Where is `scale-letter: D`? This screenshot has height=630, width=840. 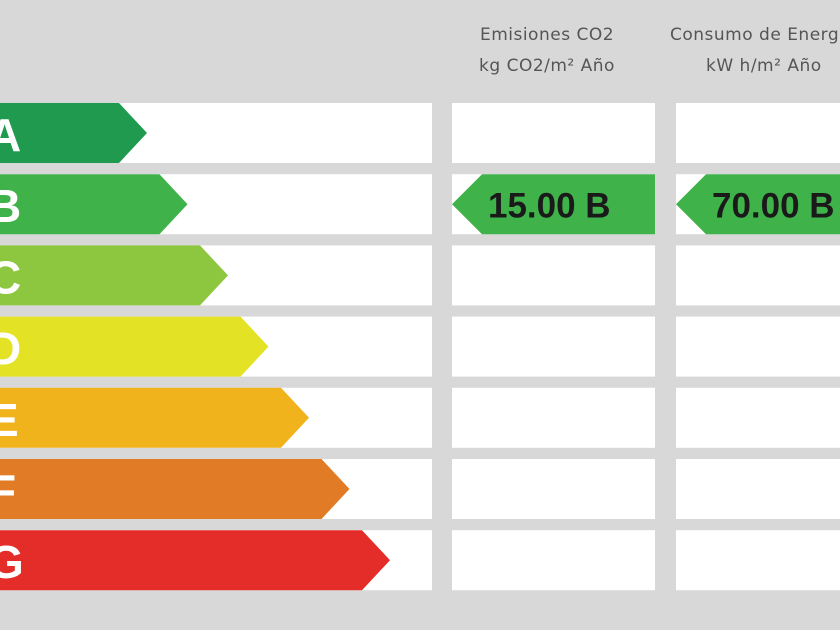
scale-letter: D is located at coordinates (10, 349).